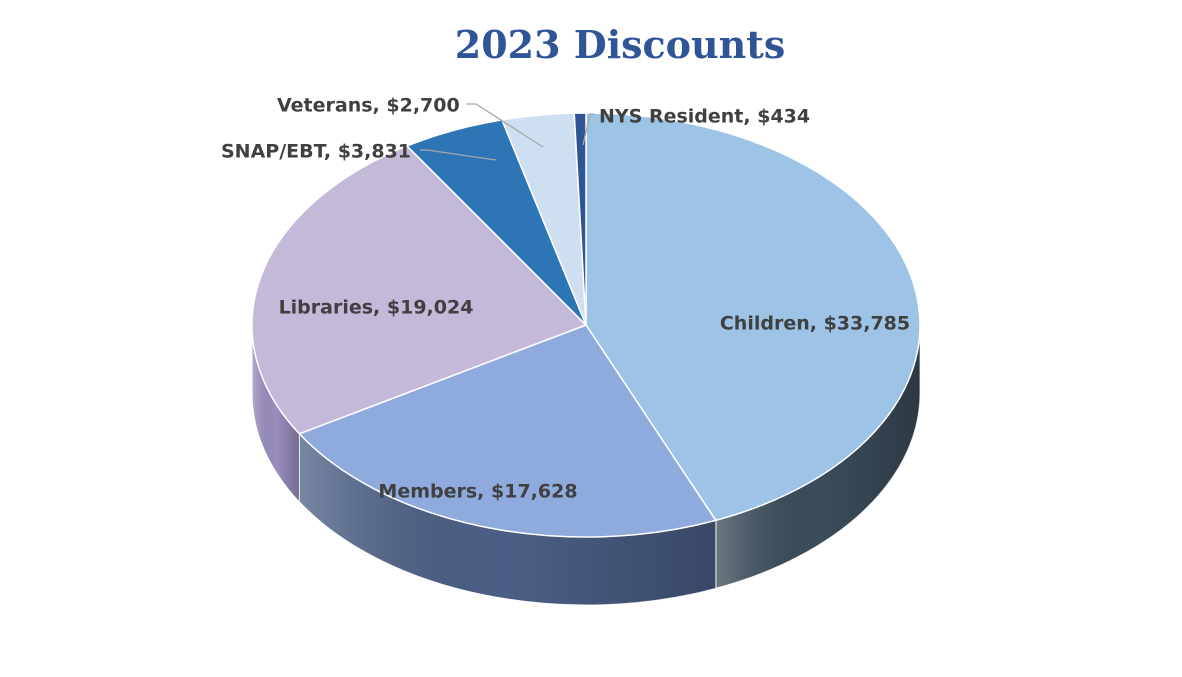  I want to click on label-nys-resident: NYS Resident, $434, so click(704, 117).